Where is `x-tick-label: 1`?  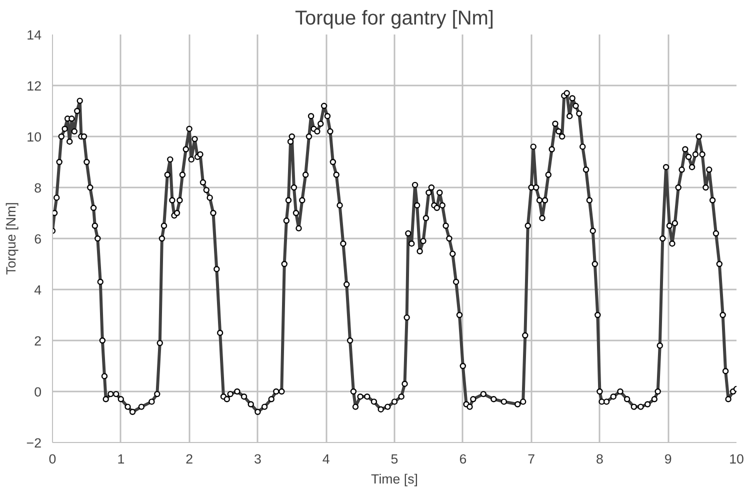 x-tick-label: 1 is located at coordinates (121, 459).